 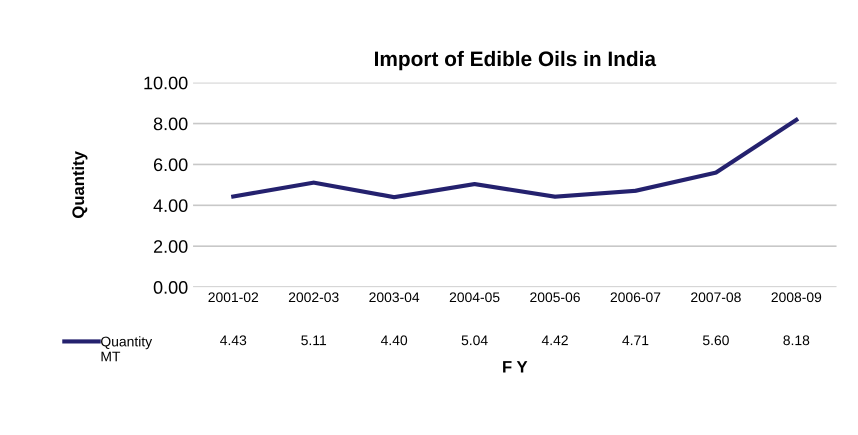 What do you see at coordinates (171, 123) in the screenshot?
I see `y-tick-label: 8.00` at bounding box center [171, 123].